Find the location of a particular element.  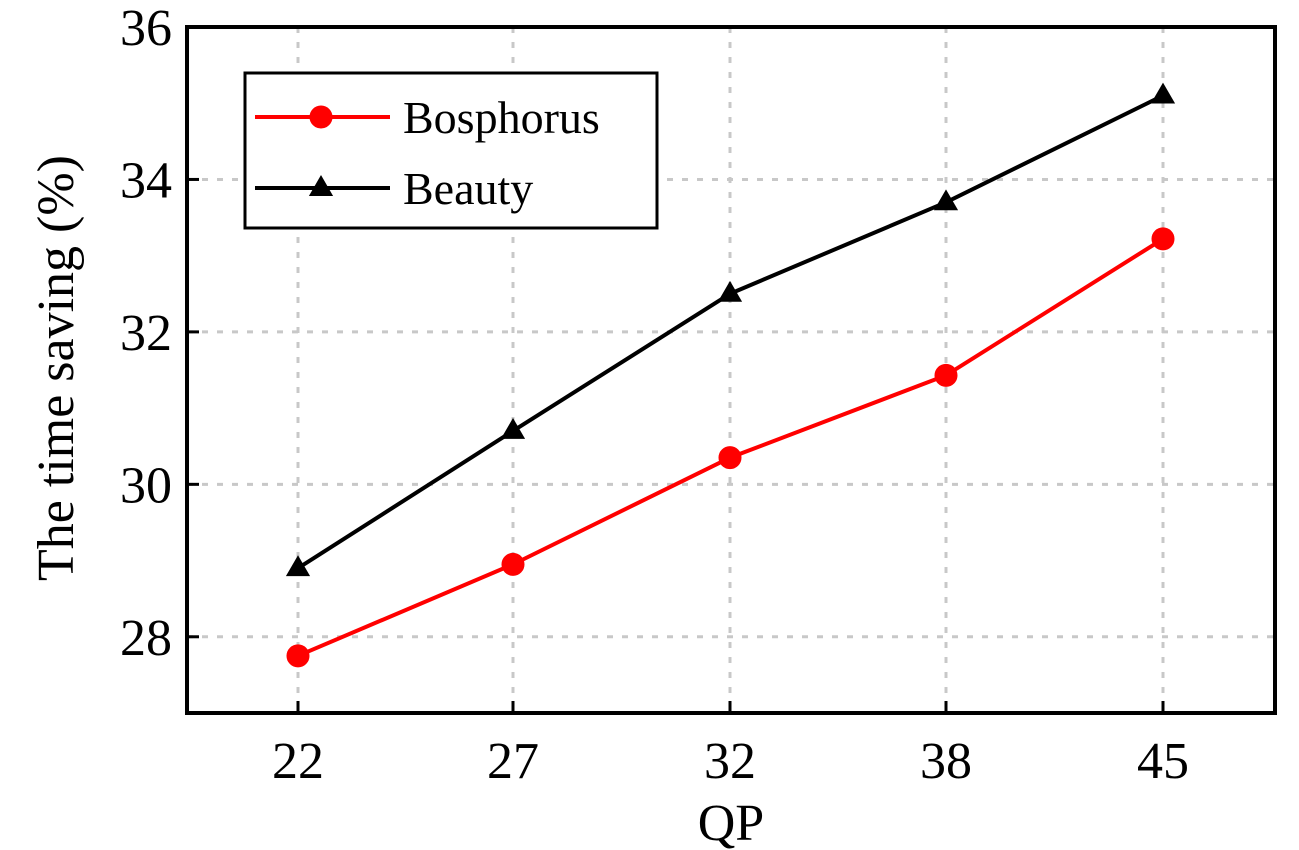

x-tick-label: 38 is located at coordinates (946, 761).